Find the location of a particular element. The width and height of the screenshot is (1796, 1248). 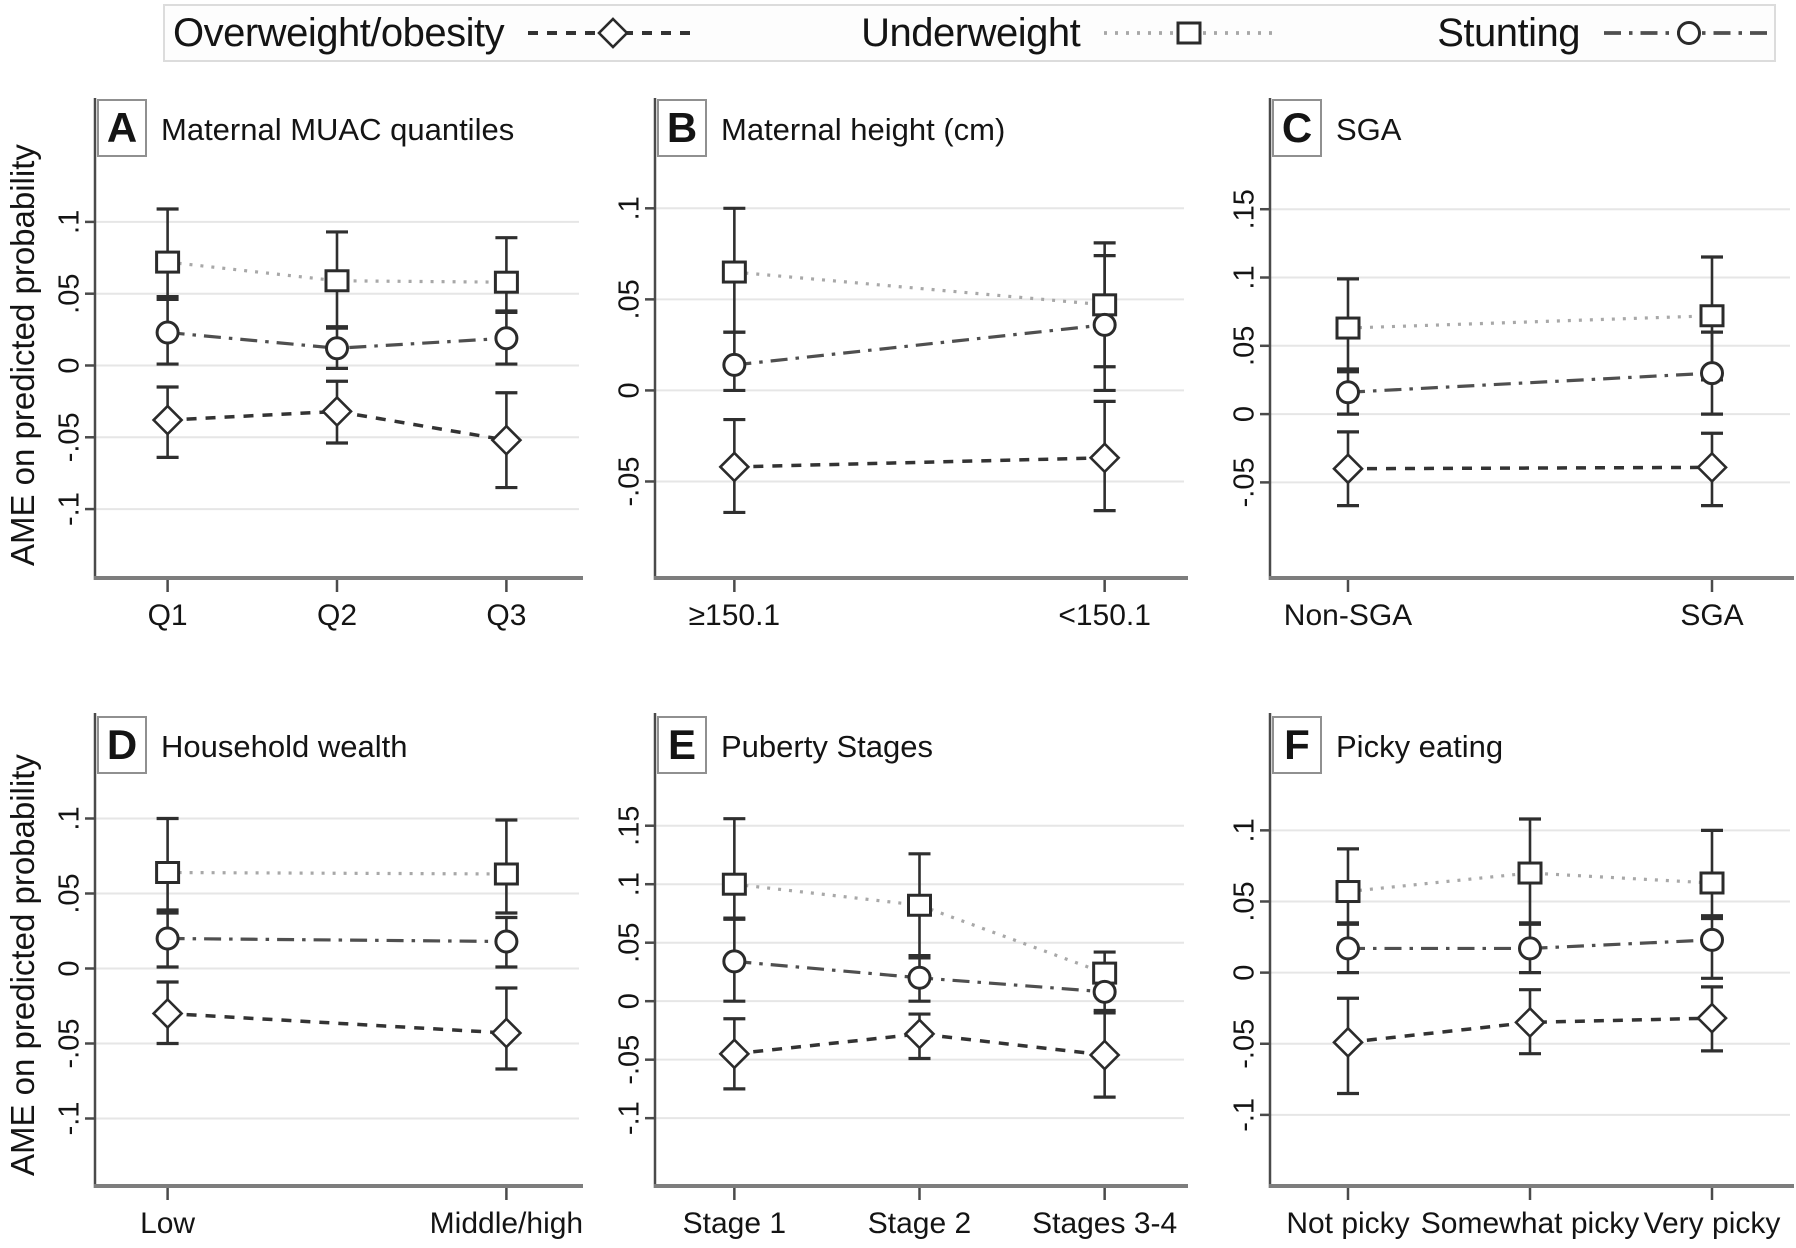

legend-label-underweight: Underweight is located at coordinates (971, 32).